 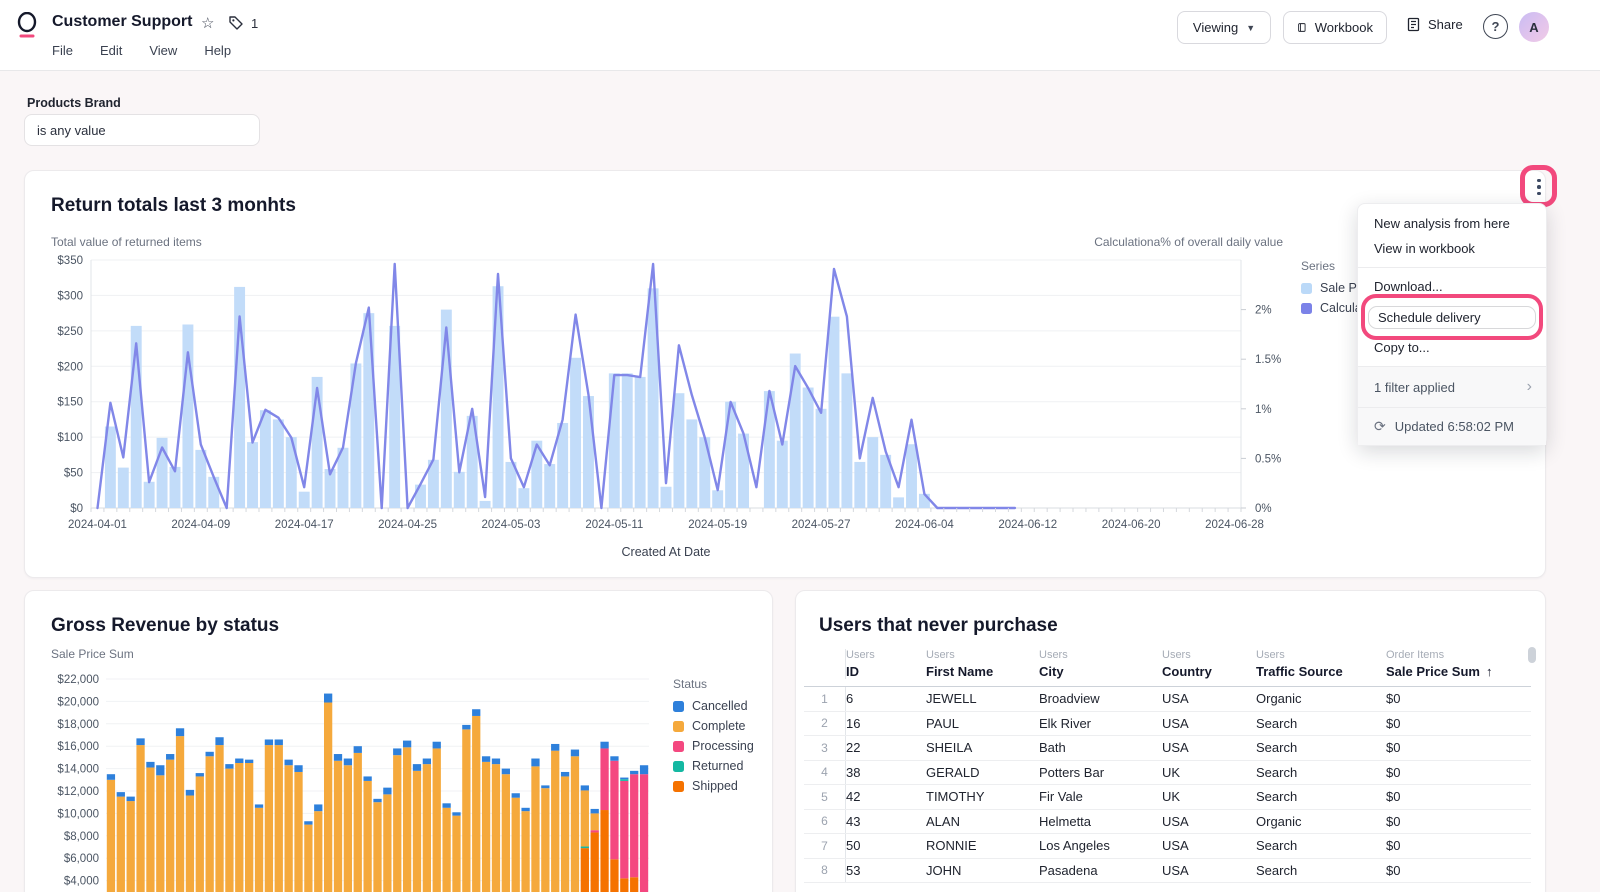 What do you see at coordinates (163, 50) in the screenshot?
I see `menu-view: View` at bounding box center [163, 50].